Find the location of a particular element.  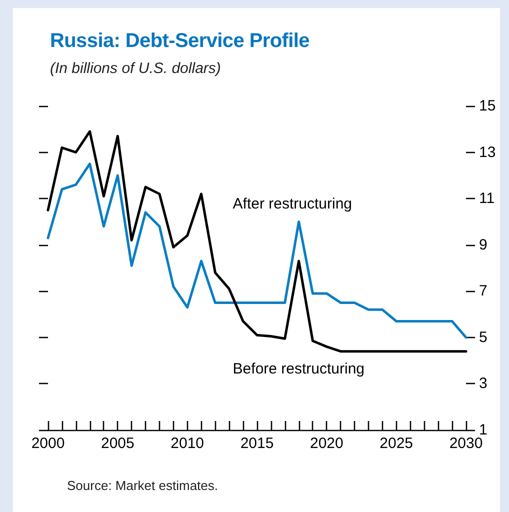

x-tick-label: 2015 is located at coordinates (257, 443).